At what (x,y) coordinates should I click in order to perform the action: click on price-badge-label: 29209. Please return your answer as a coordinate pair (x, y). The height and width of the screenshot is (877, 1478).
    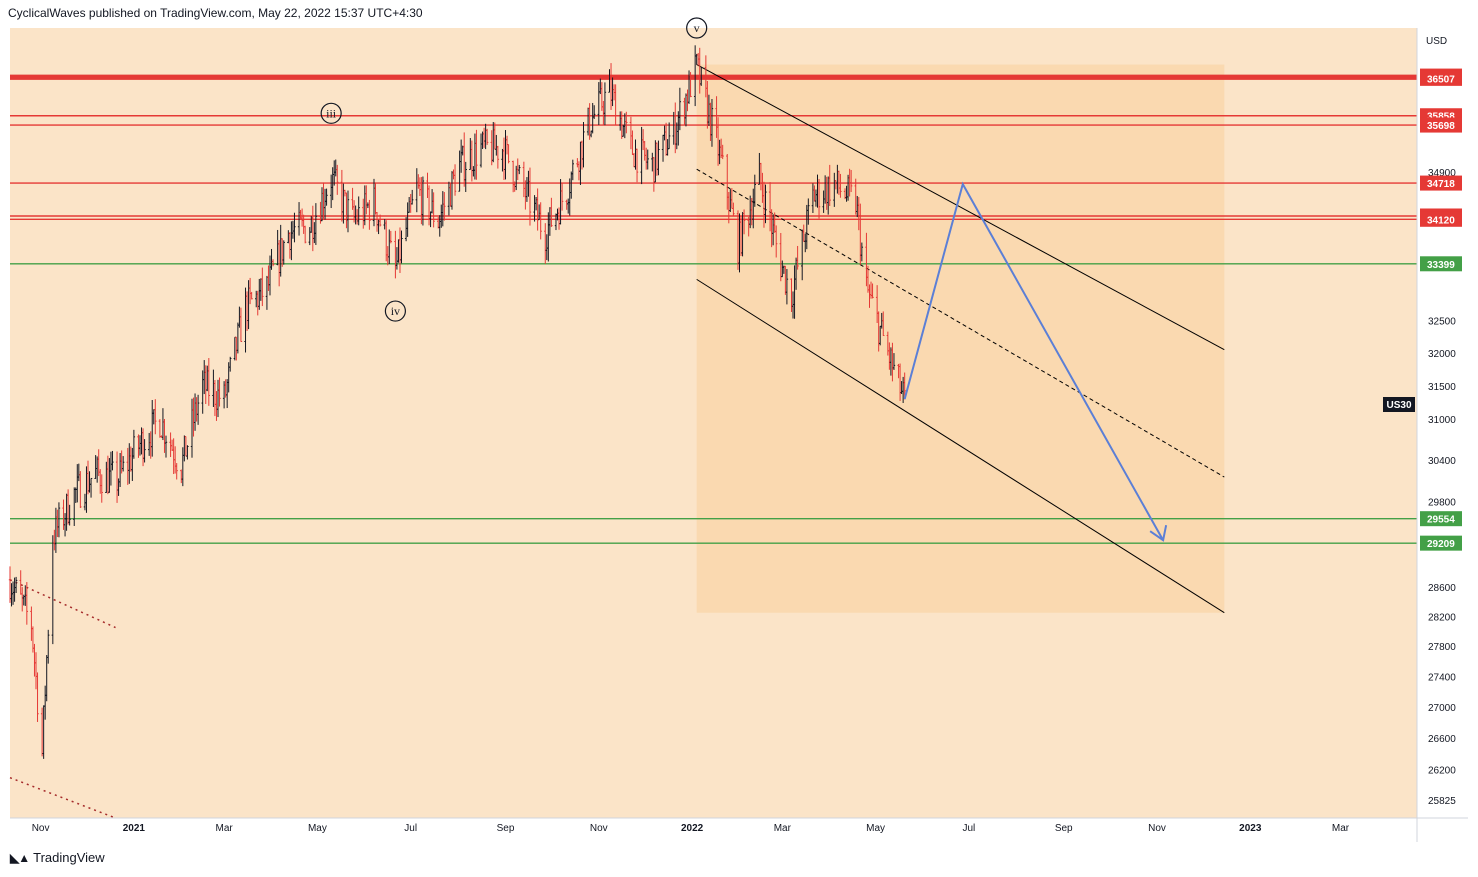
    Looking at the image, I should click on (1441, 544).